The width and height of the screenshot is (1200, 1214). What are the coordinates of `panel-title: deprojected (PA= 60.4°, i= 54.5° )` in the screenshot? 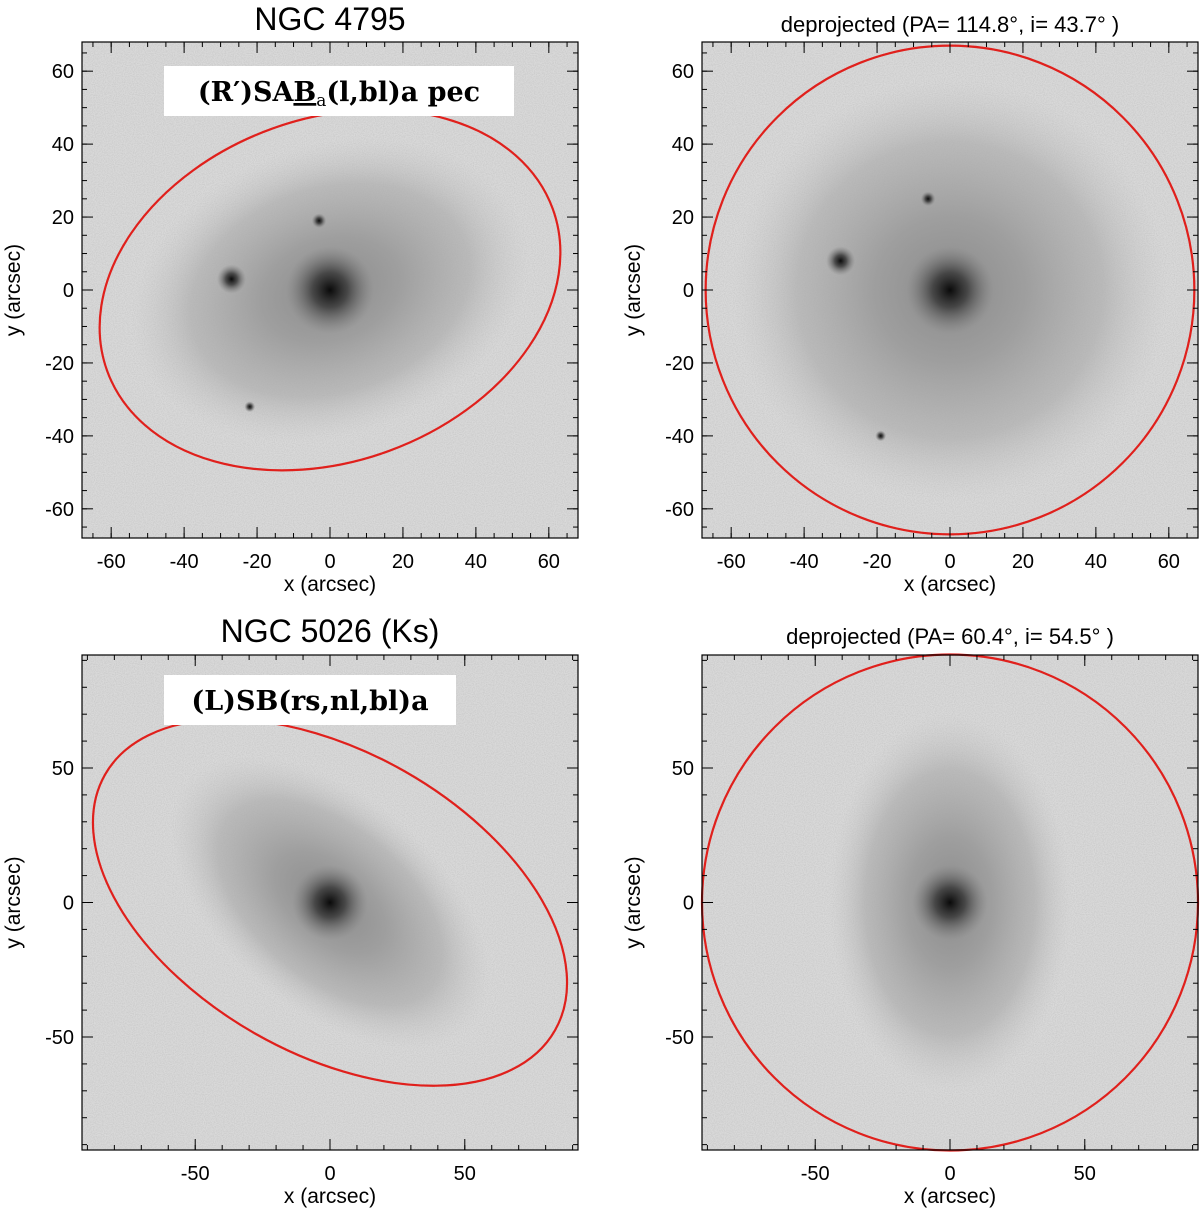 It's located at (950, 636).